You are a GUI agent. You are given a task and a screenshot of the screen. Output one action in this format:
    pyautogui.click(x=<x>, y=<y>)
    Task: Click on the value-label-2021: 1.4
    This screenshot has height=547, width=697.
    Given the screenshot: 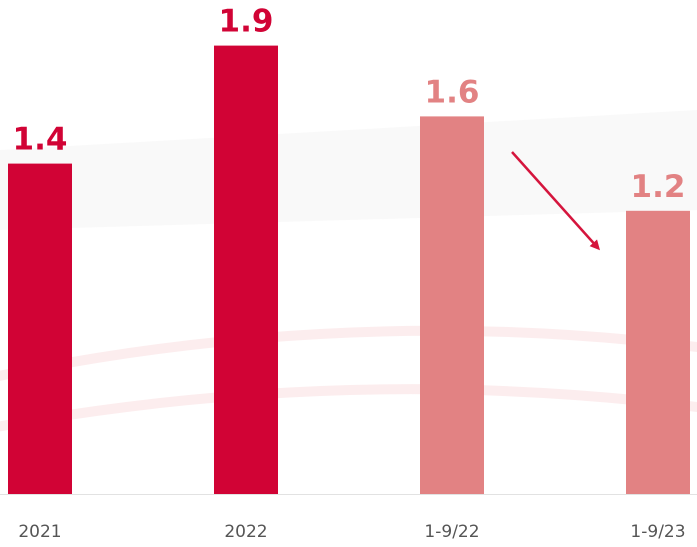 What is the action you would take?
    pyautogui.click(x=40, y=140)
    